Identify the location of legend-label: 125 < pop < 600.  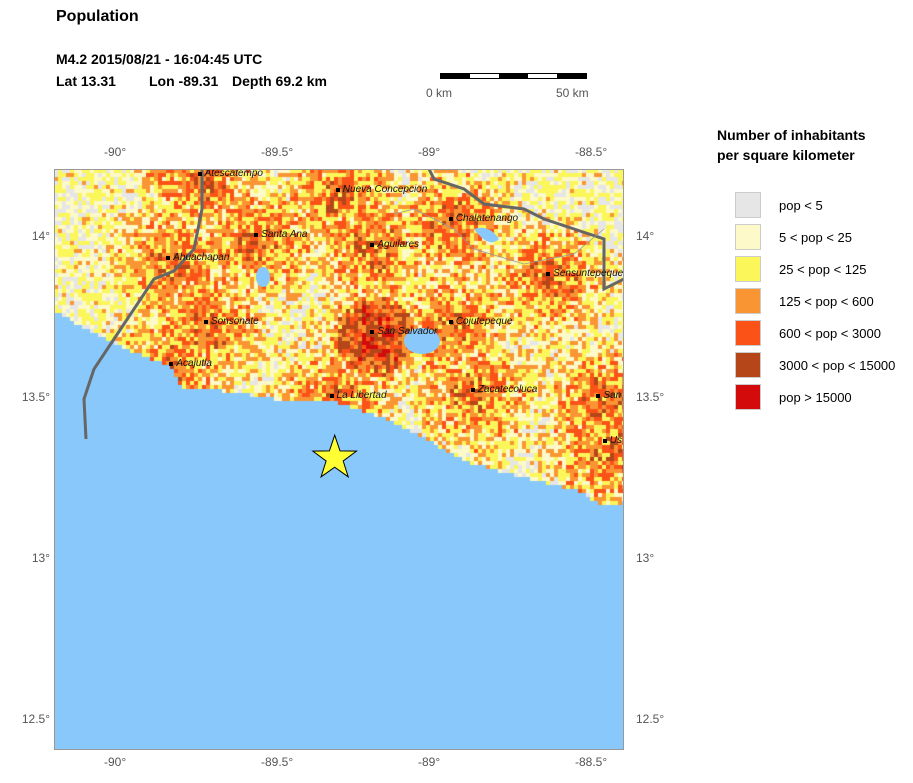
(826, 301).